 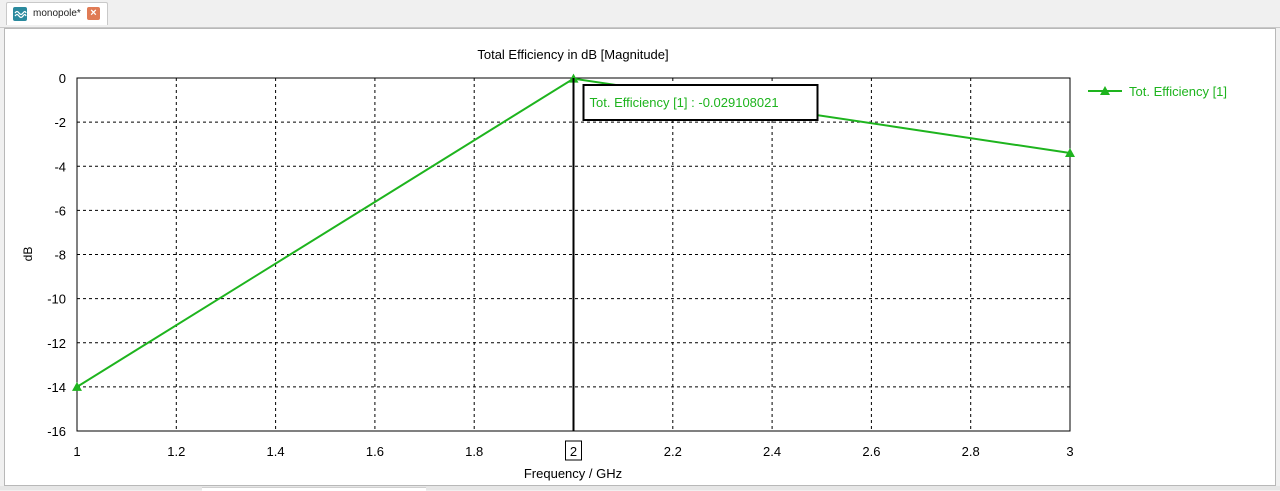 I want to click on x-tick-label: 1.6, so click(x=375, y=451).